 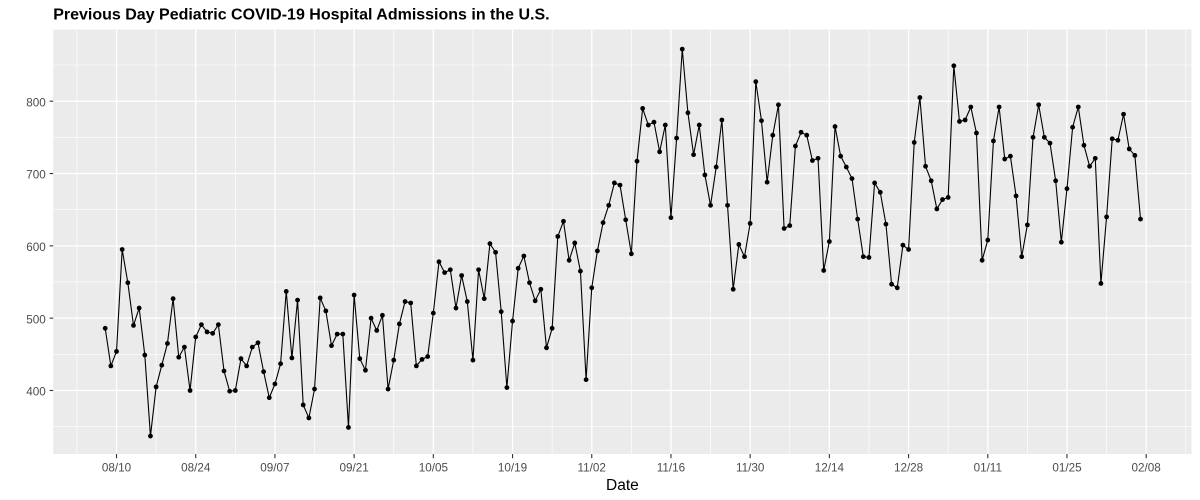 What do you see at coordinates (1067, 468) in the screenshot?
I see `svg-text: 01/25` at bounding box center [1067, 468].